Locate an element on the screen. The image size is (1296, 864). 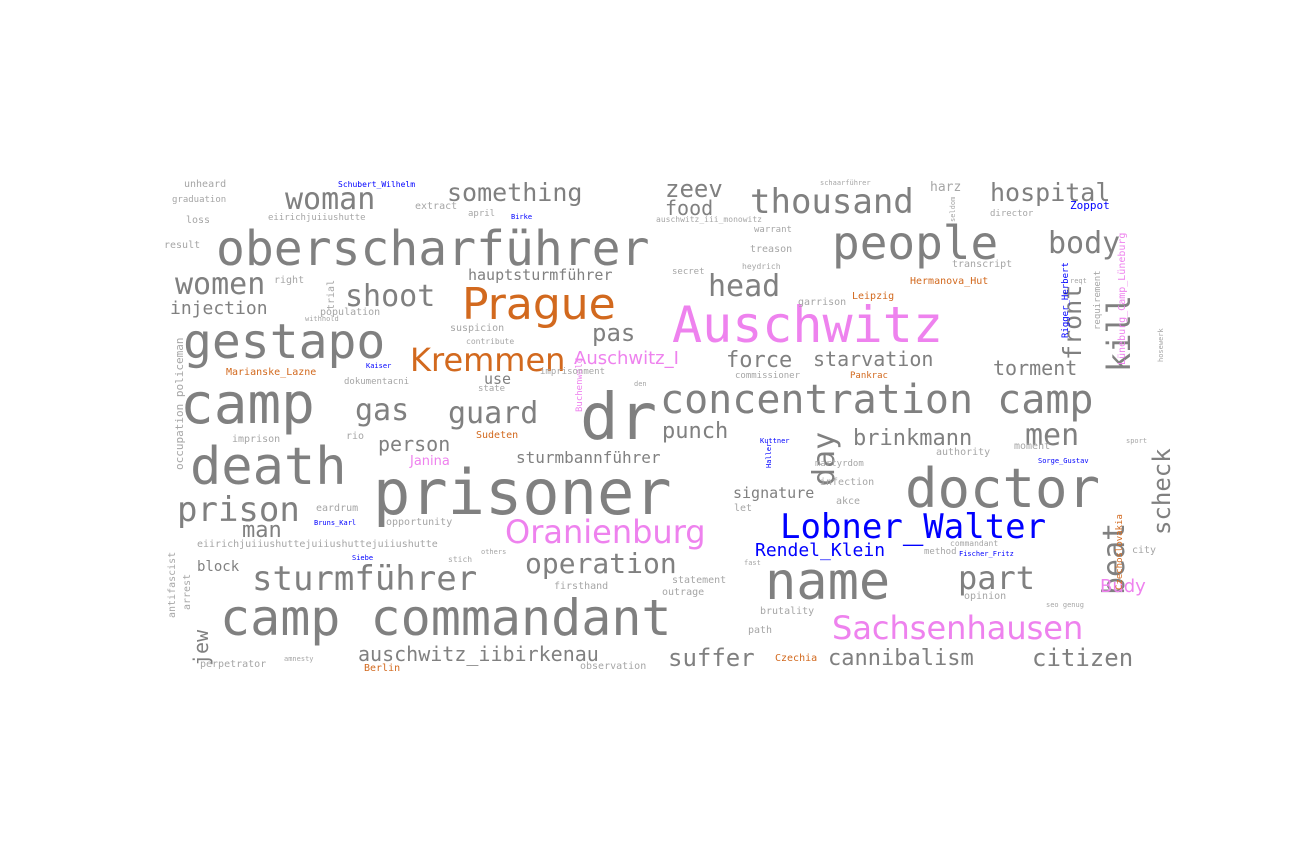
word: martyrdom is located at coordinates (839, 464).